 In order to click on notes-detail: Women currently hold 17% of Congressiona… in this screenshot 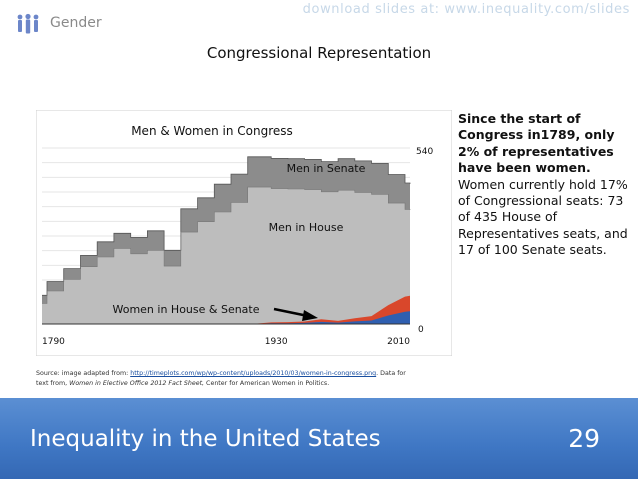, I will do `click(543, 217)`.